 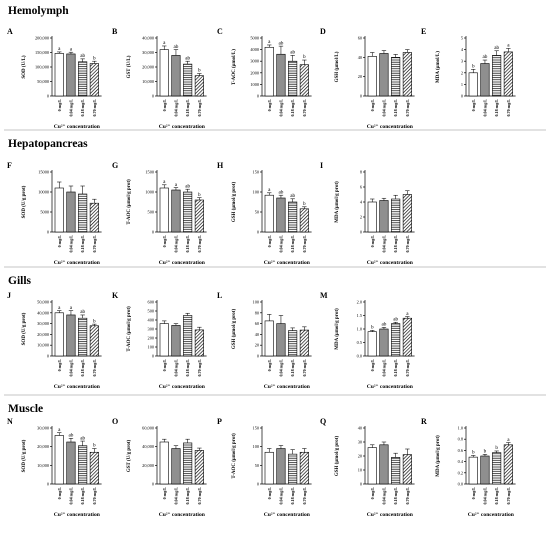 What do you see at coordinates (24, 201) in the screenshot?
I see `y-axis-label: SOD (U/g prot)` at bounding box center [24, 201].